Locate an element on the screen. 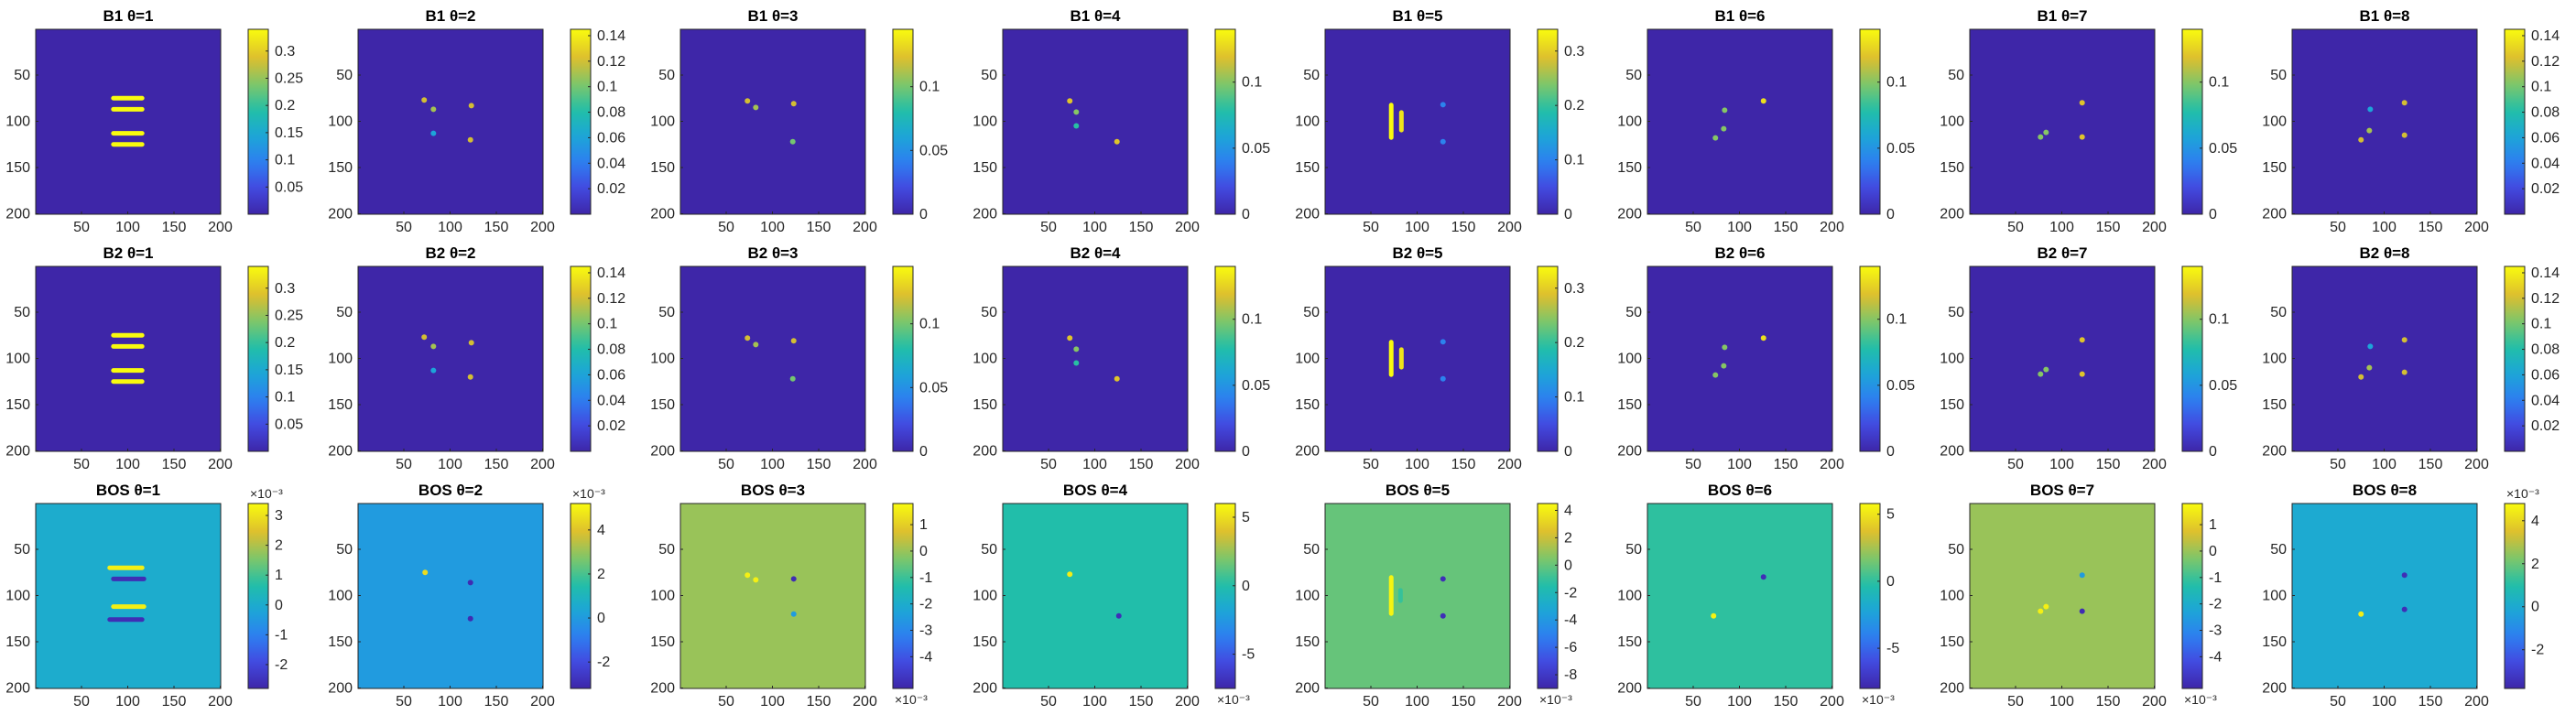 Image resolution: width=2576 pixels, height=715 pixels. heatmap-panel: B2 θ=6 50 100 150 200 50 100 150 200 0 0.05 0.1 is located at coordinates (1766, 358).